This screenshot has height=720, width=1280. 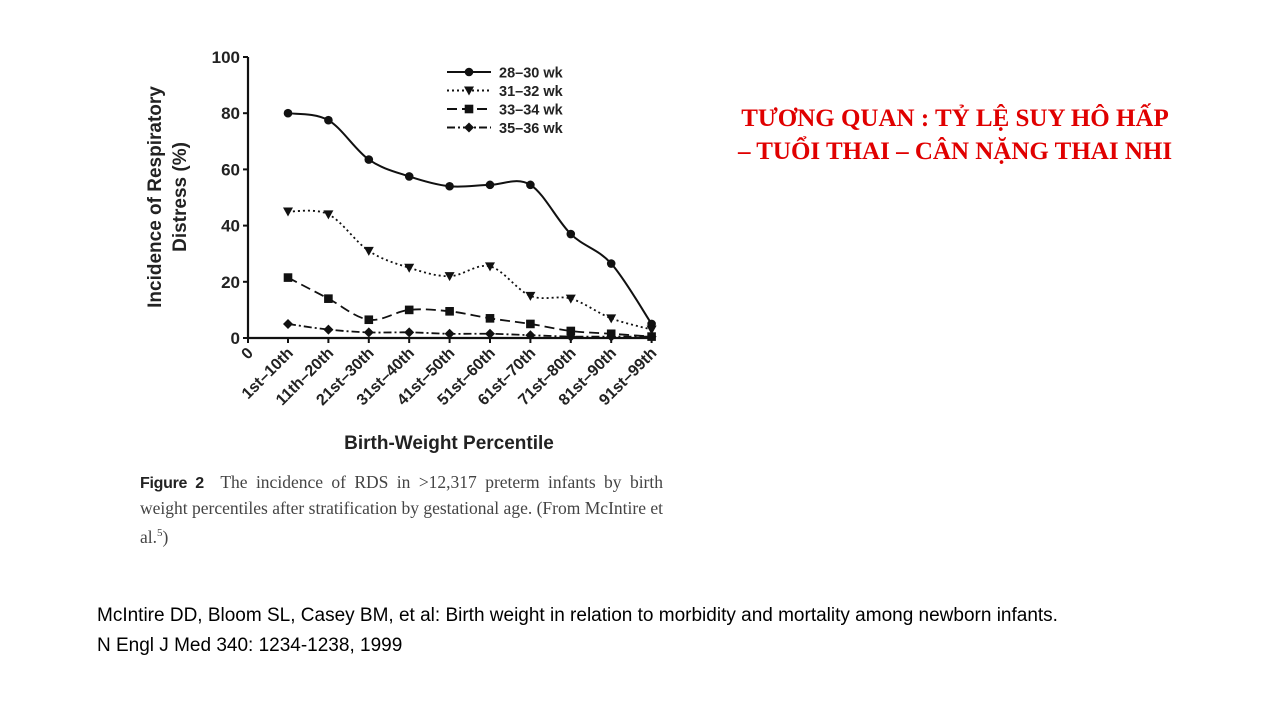 What do you see at coordinates (172, 483) in the screenshot?
I see `figure-label: Figure 2` at bounding box center [172, 483].